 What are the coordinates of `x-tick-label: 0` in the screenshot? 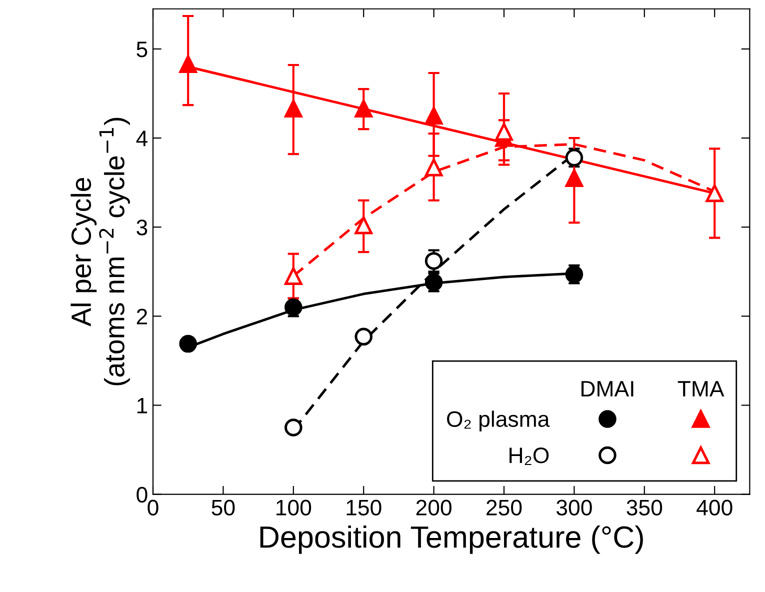 It's located at (153, 508).